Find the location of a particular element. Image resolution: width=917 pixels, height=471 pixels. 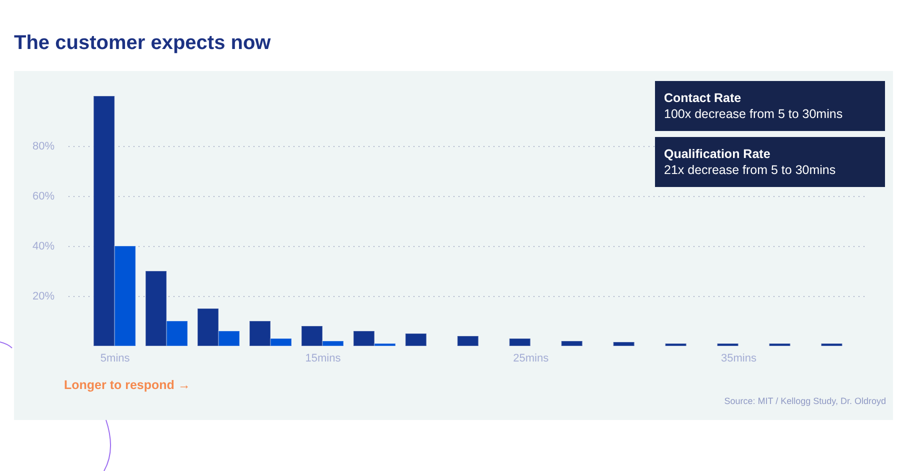

source-note: Source: MIT / Kellogg Study, Dr. Oldroyd is located at coordinates (805, 401).